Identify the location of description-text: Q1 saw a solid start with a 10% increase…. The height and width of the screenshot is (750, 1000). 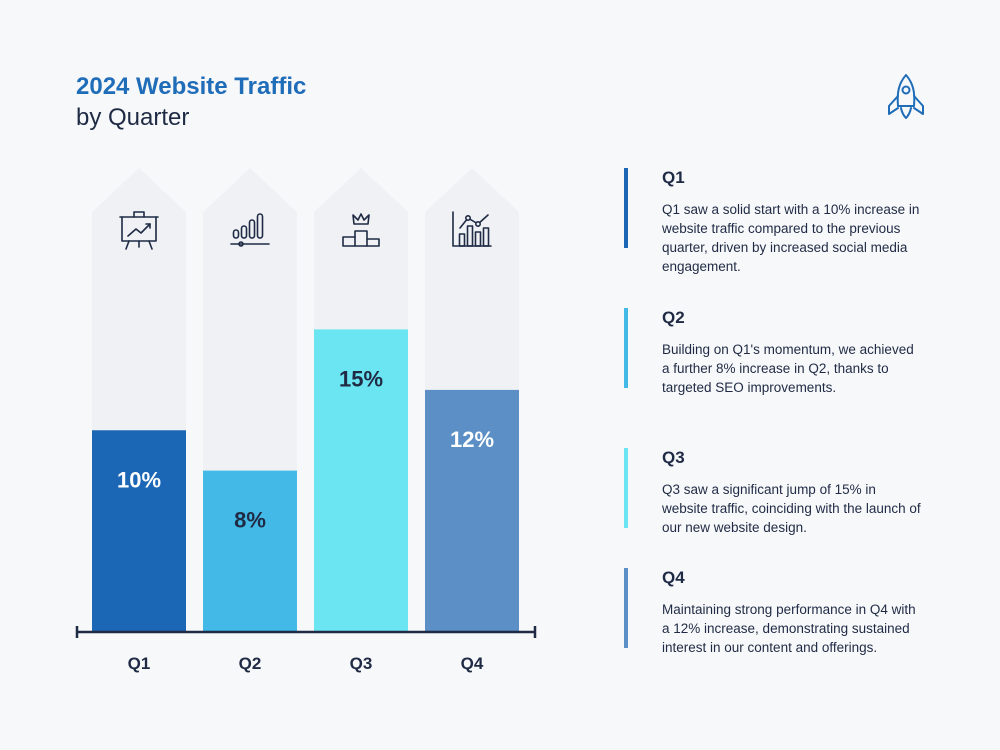
(791, 238).